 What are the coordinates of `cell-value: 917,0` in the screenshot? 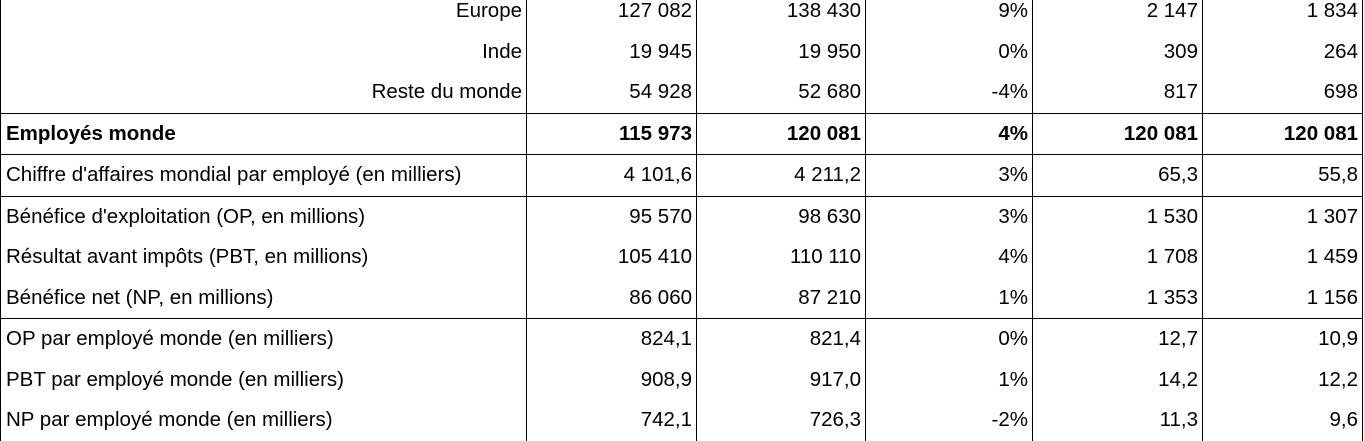 It's located at (781, 379).